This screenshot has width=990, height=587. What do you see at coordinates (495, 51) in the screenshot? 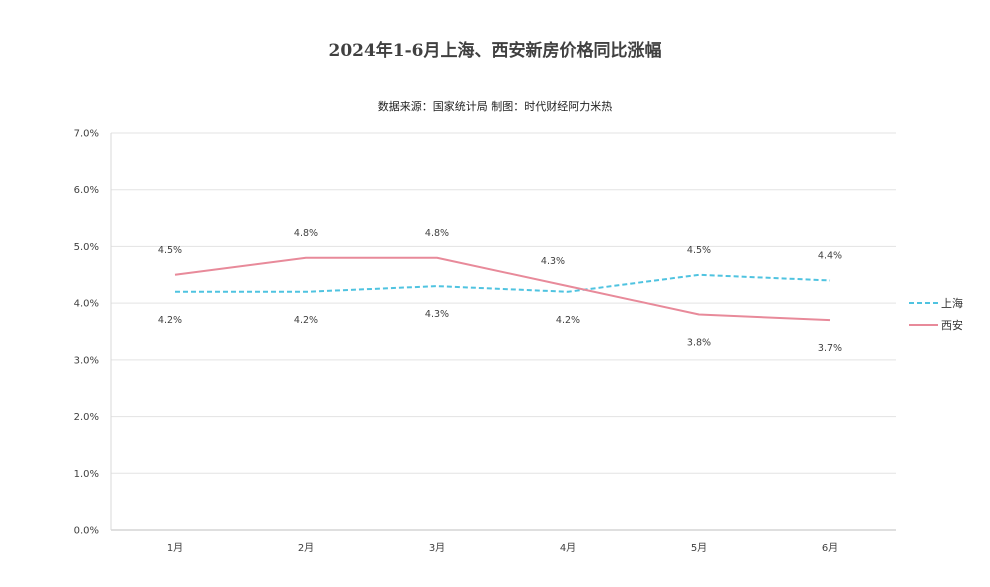
I see `chart-title: 2024年1-6月上海、西安新房价格同比涨幅` at bounding box center [495, 51].